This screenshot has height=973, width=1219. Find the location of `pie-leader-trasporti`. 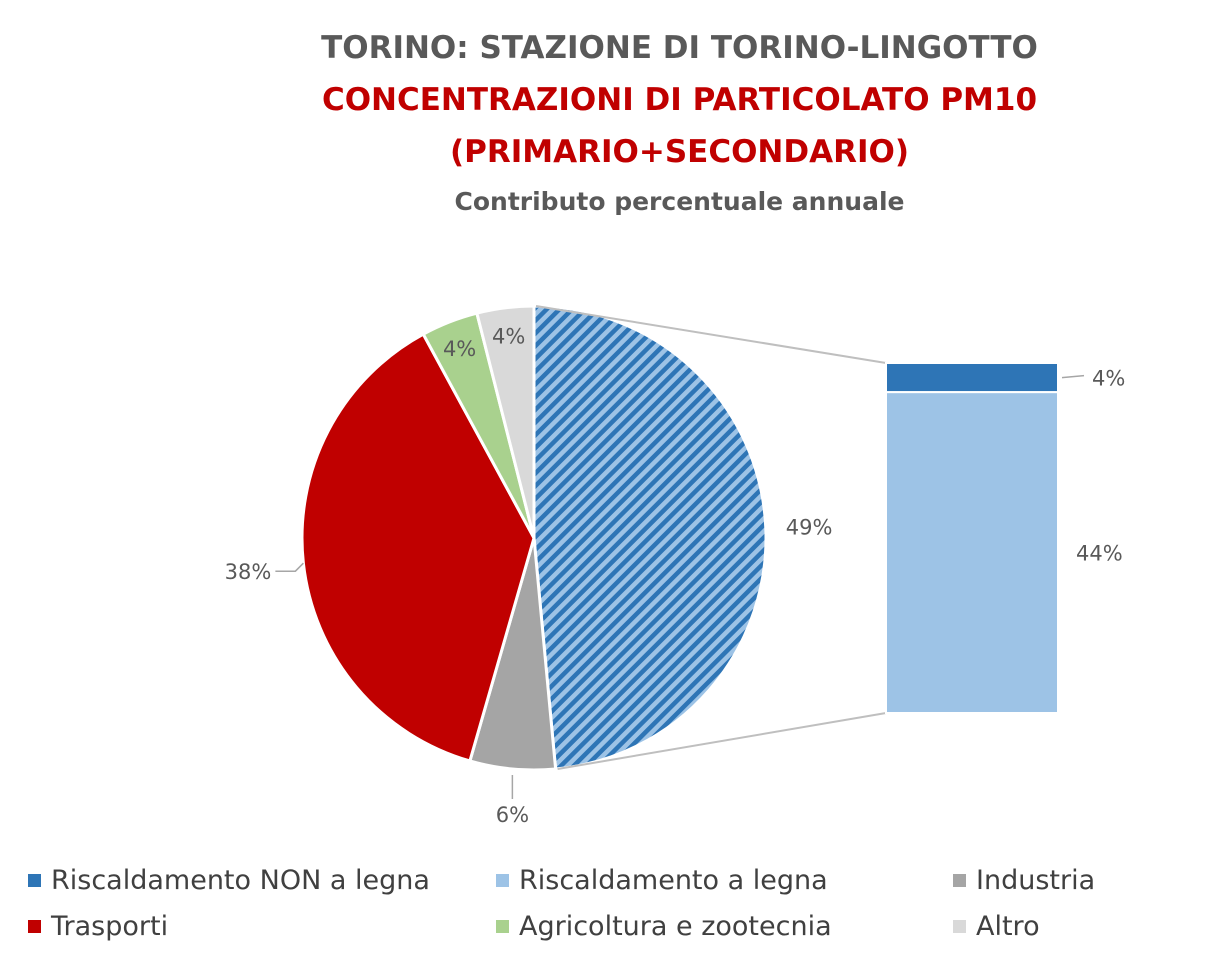

pie-leader-trasporti is located at coordinates (289, 567).